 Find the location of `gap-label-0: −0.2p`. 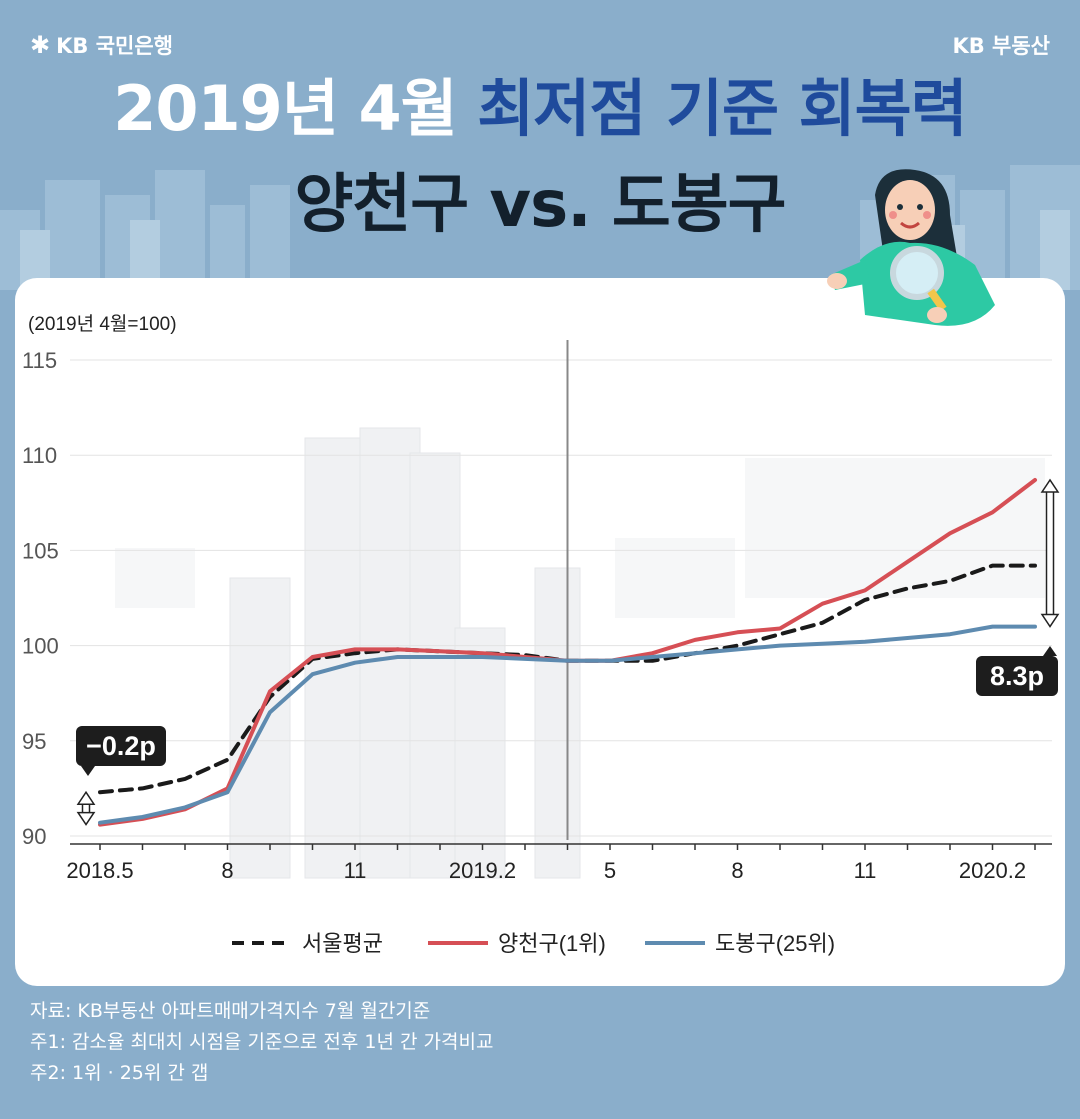

gap-label-0: −0.2p is located at coordinates (121, 746).